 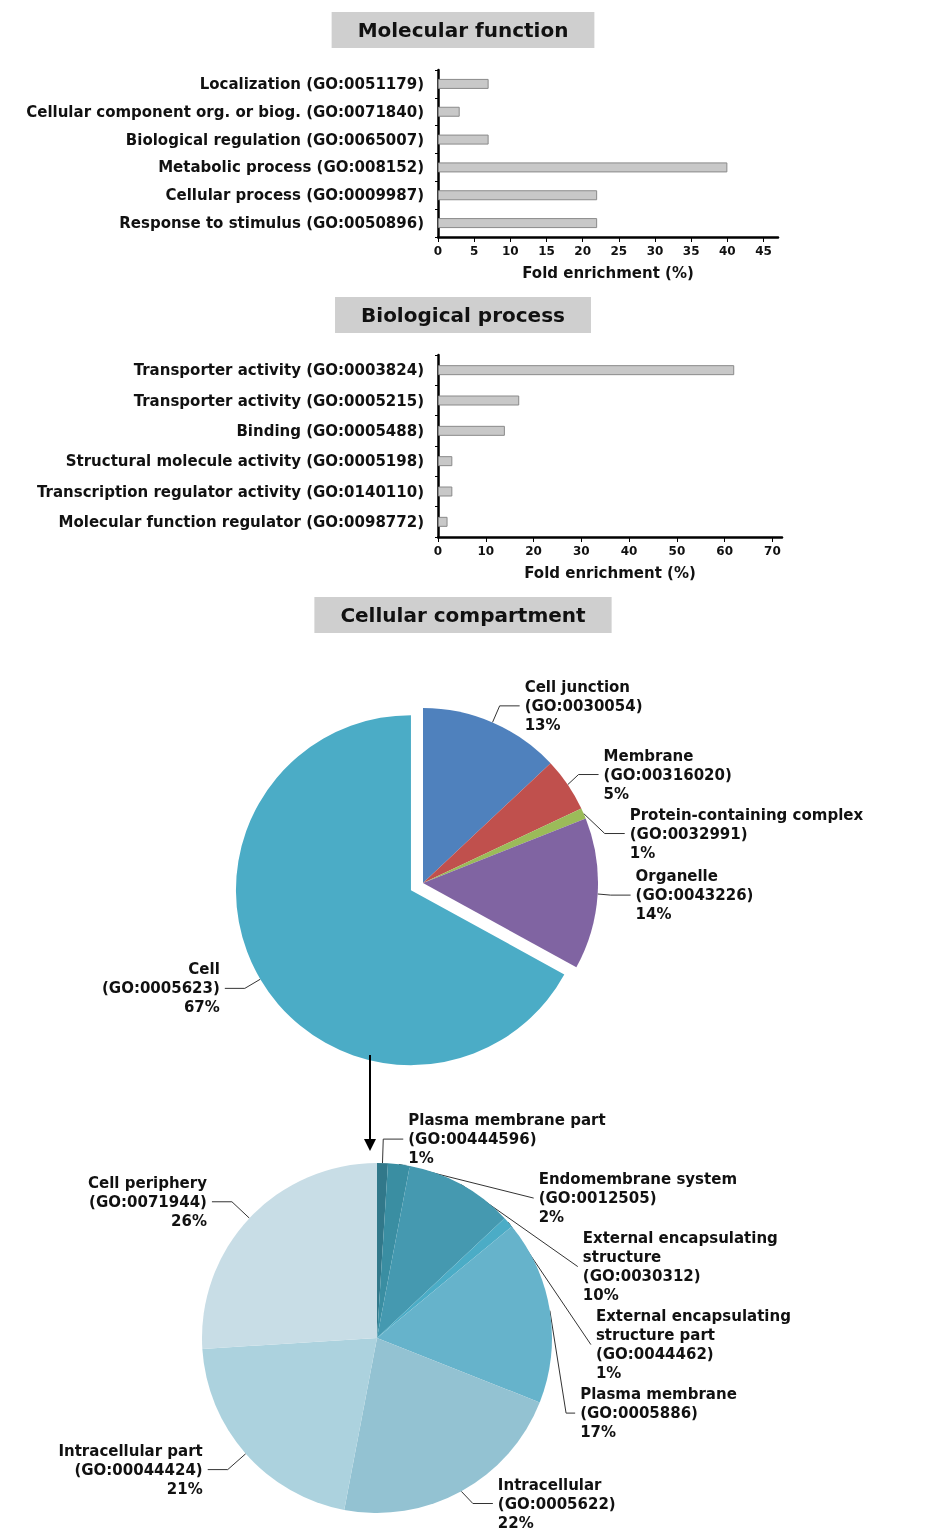 I want to click on y-tick-label: Response to stimulus (GO:0050896), so click(x=271, y=223).